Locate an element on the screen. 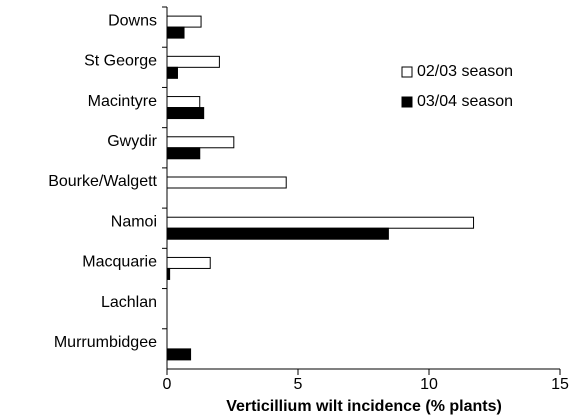 The image size is (575, 418). x-tick-label: 5 is located at coordinates (298, 384).